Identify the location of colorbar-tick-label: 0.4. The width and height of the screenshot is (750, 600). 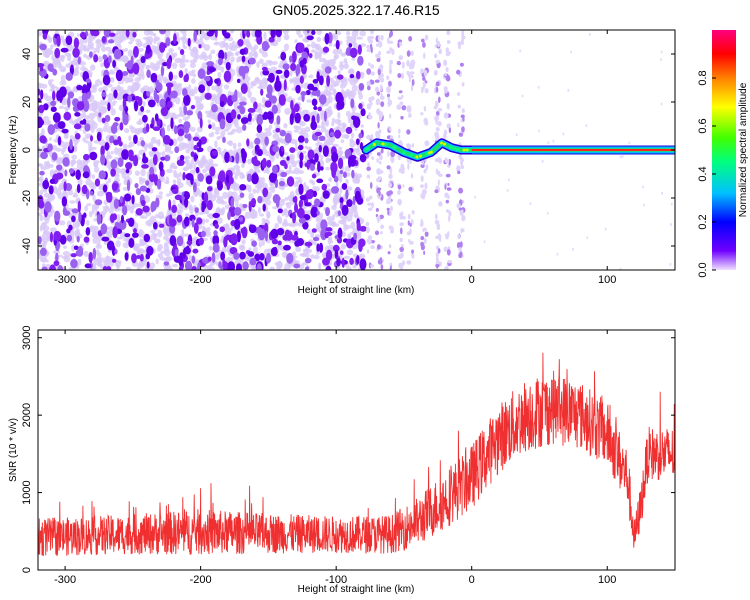
(703, 173).